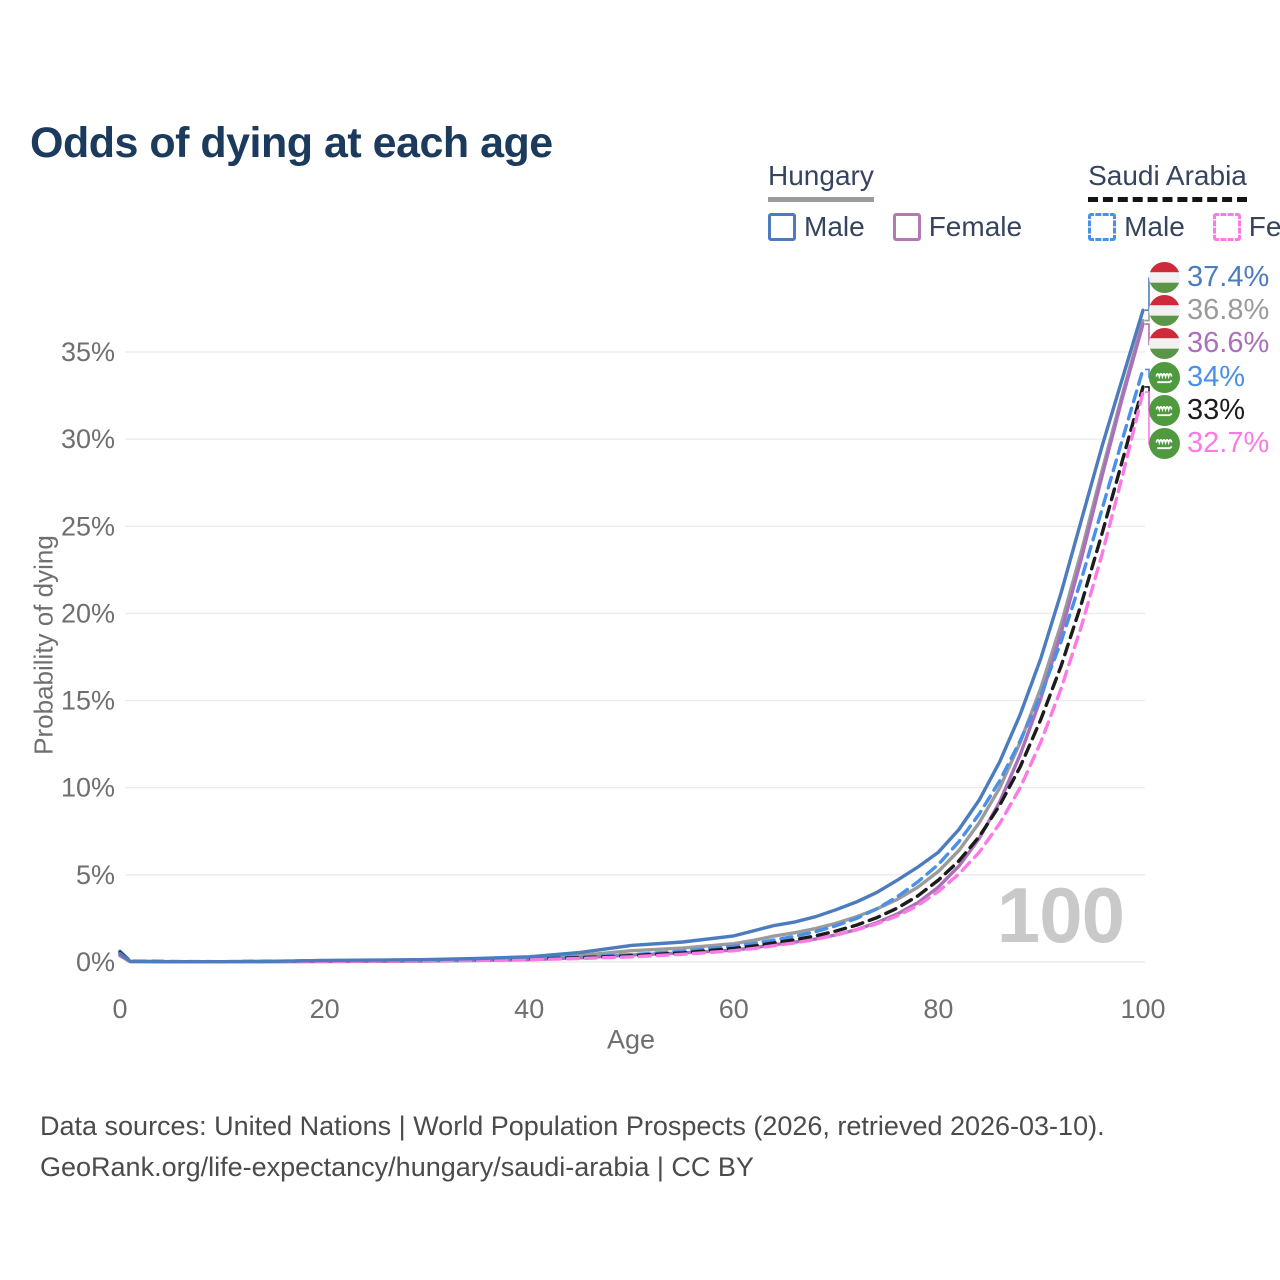 The width and height of the screenshot is (1280, 1280). I want to click on legend-item-saudi-arabia-male: Male, so click(1136, 227).